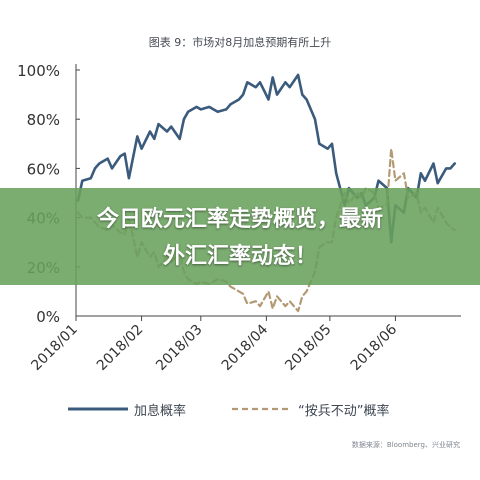 Image resolution: width=480 pixels, height=480 pixels. I want to click on x-tick-label: 2018/01, so click(54, 348).